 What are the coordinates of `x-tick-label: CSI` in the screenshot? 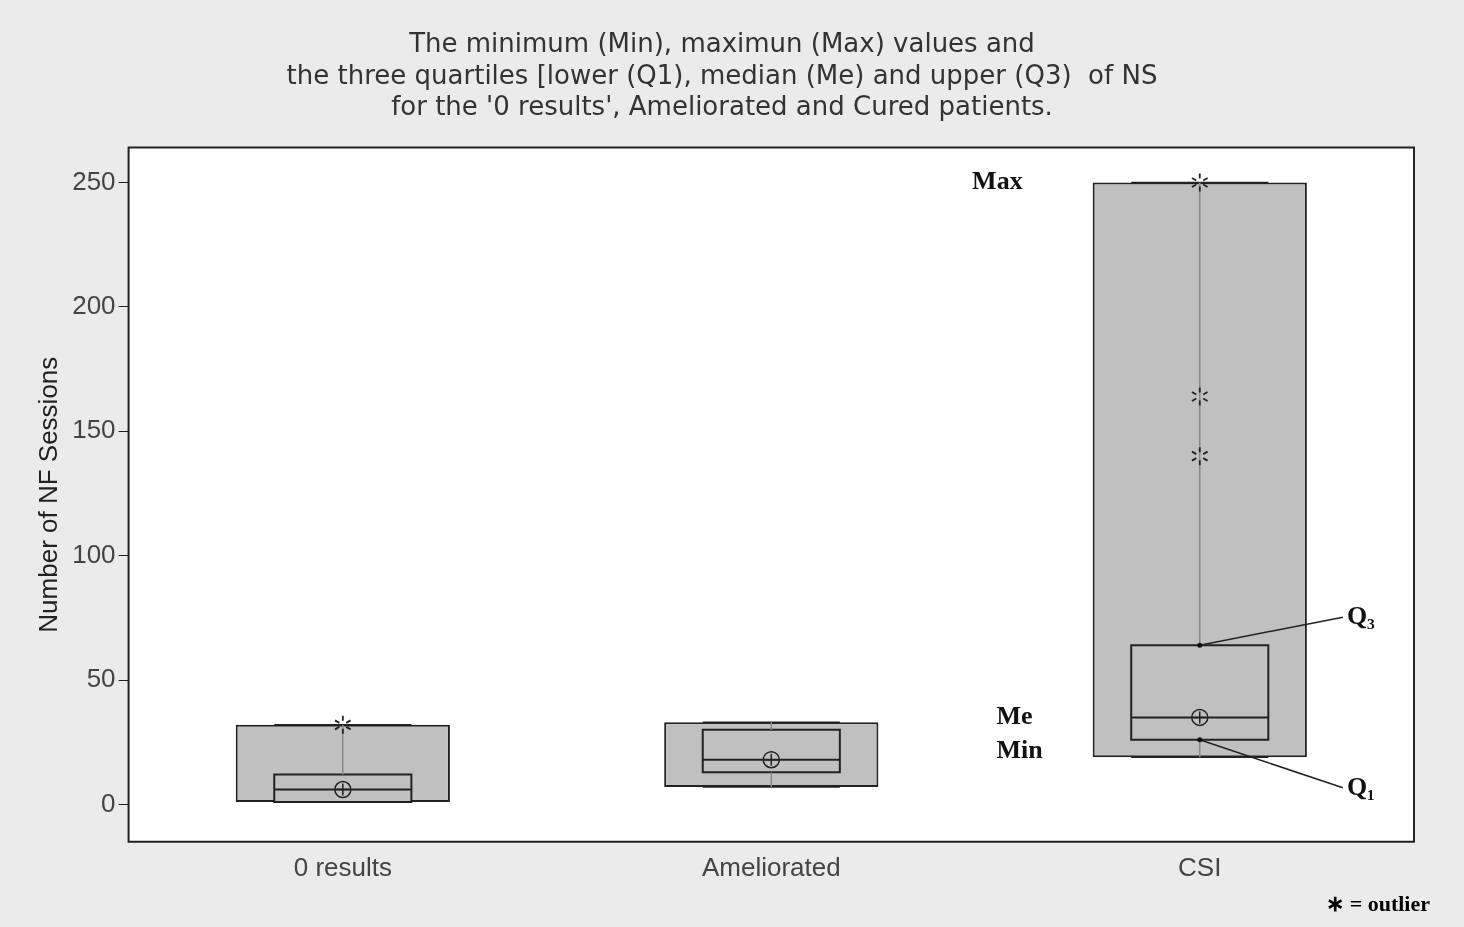 It's located at (1200, 866).